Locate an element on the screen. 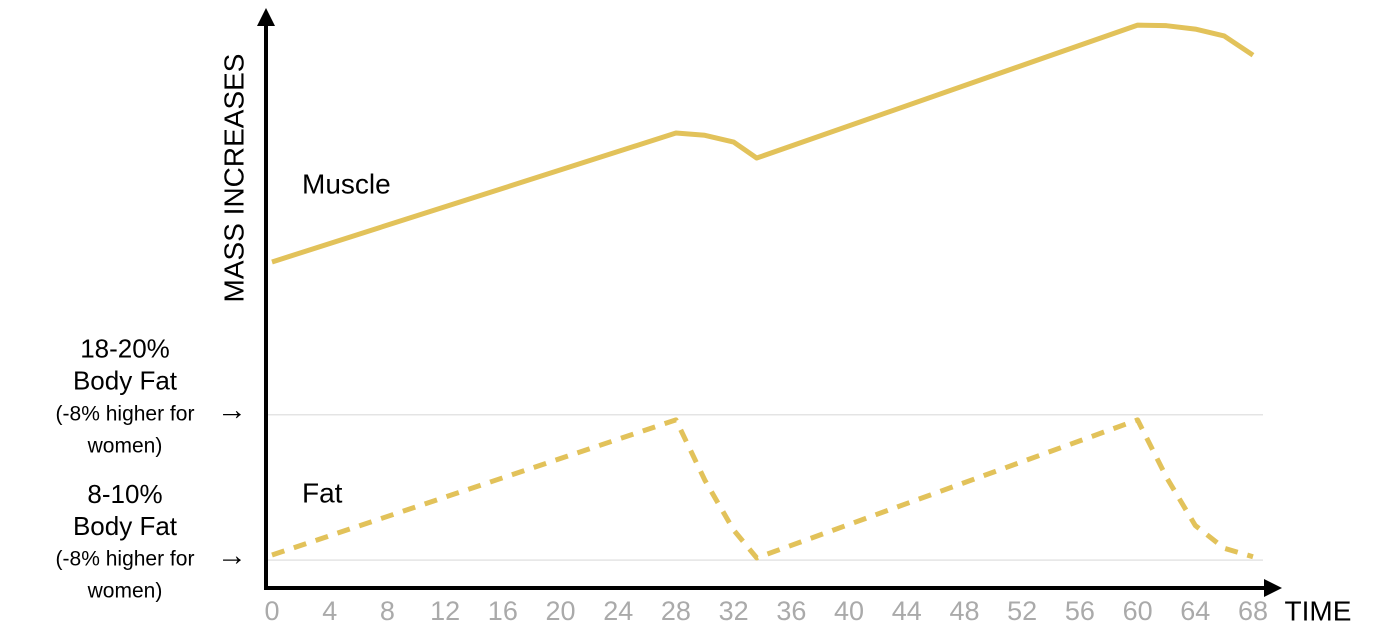 The image size is (1389, 643). x-tick-label: 36 is located at coordinates (791, 611).